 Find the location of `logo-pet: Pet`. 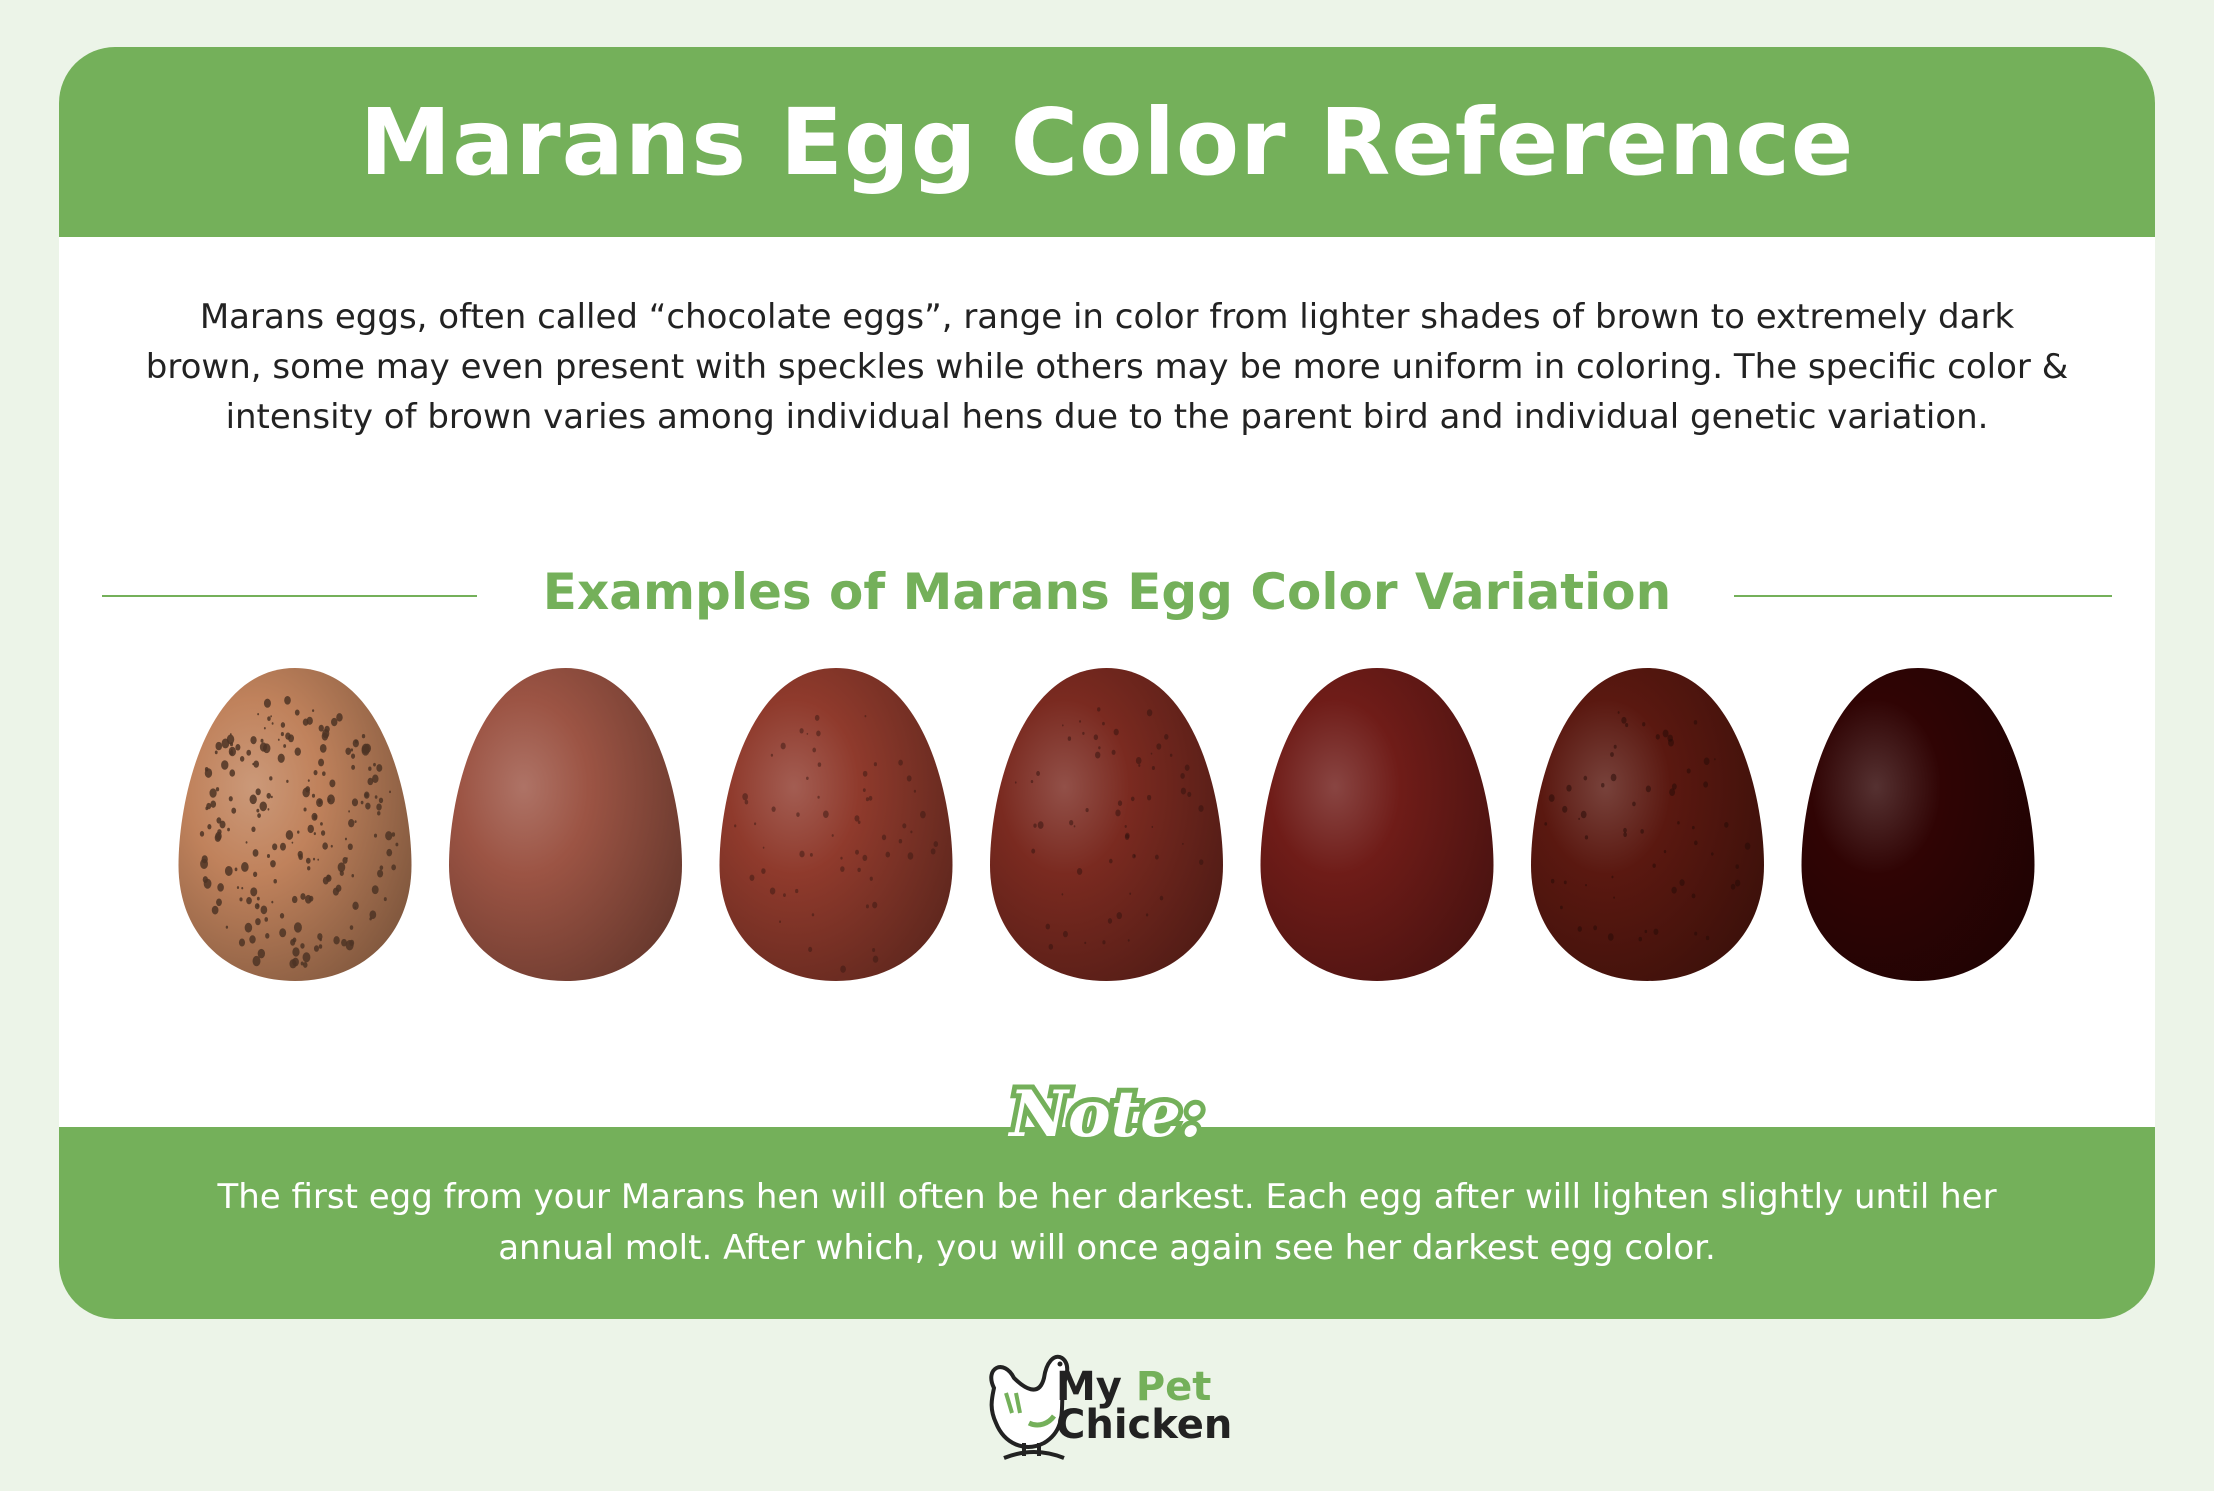

logo-pet: Pet is located at coordinates (1173, 1387).